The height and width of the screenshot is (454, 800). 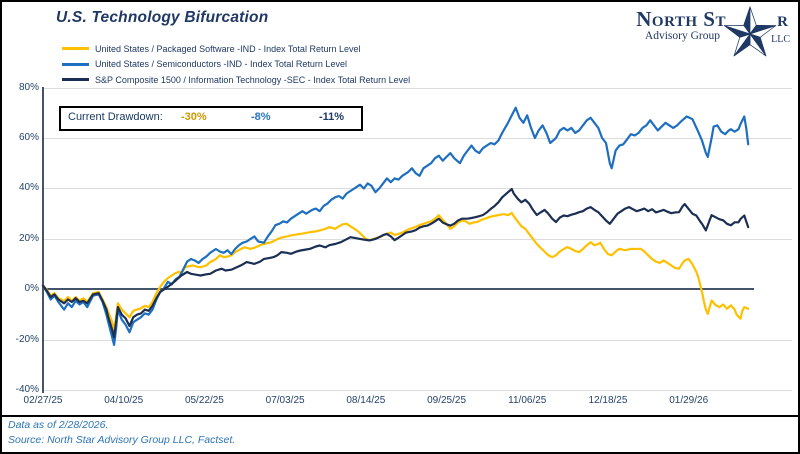 I want to click on data-as-of-text: Data as of 2/28/2026., so click(x=58, y=425).